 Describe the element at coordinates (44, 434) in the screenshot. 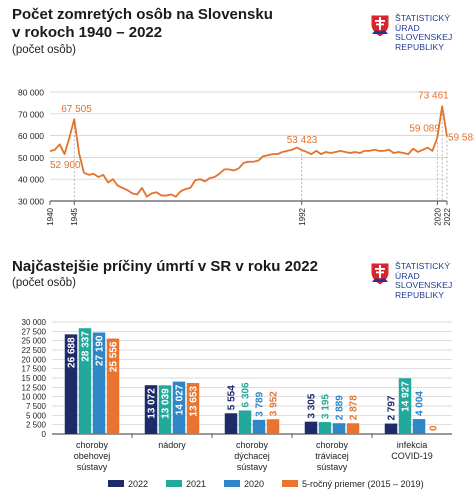

I see `y-tick-label: 0` at that location.